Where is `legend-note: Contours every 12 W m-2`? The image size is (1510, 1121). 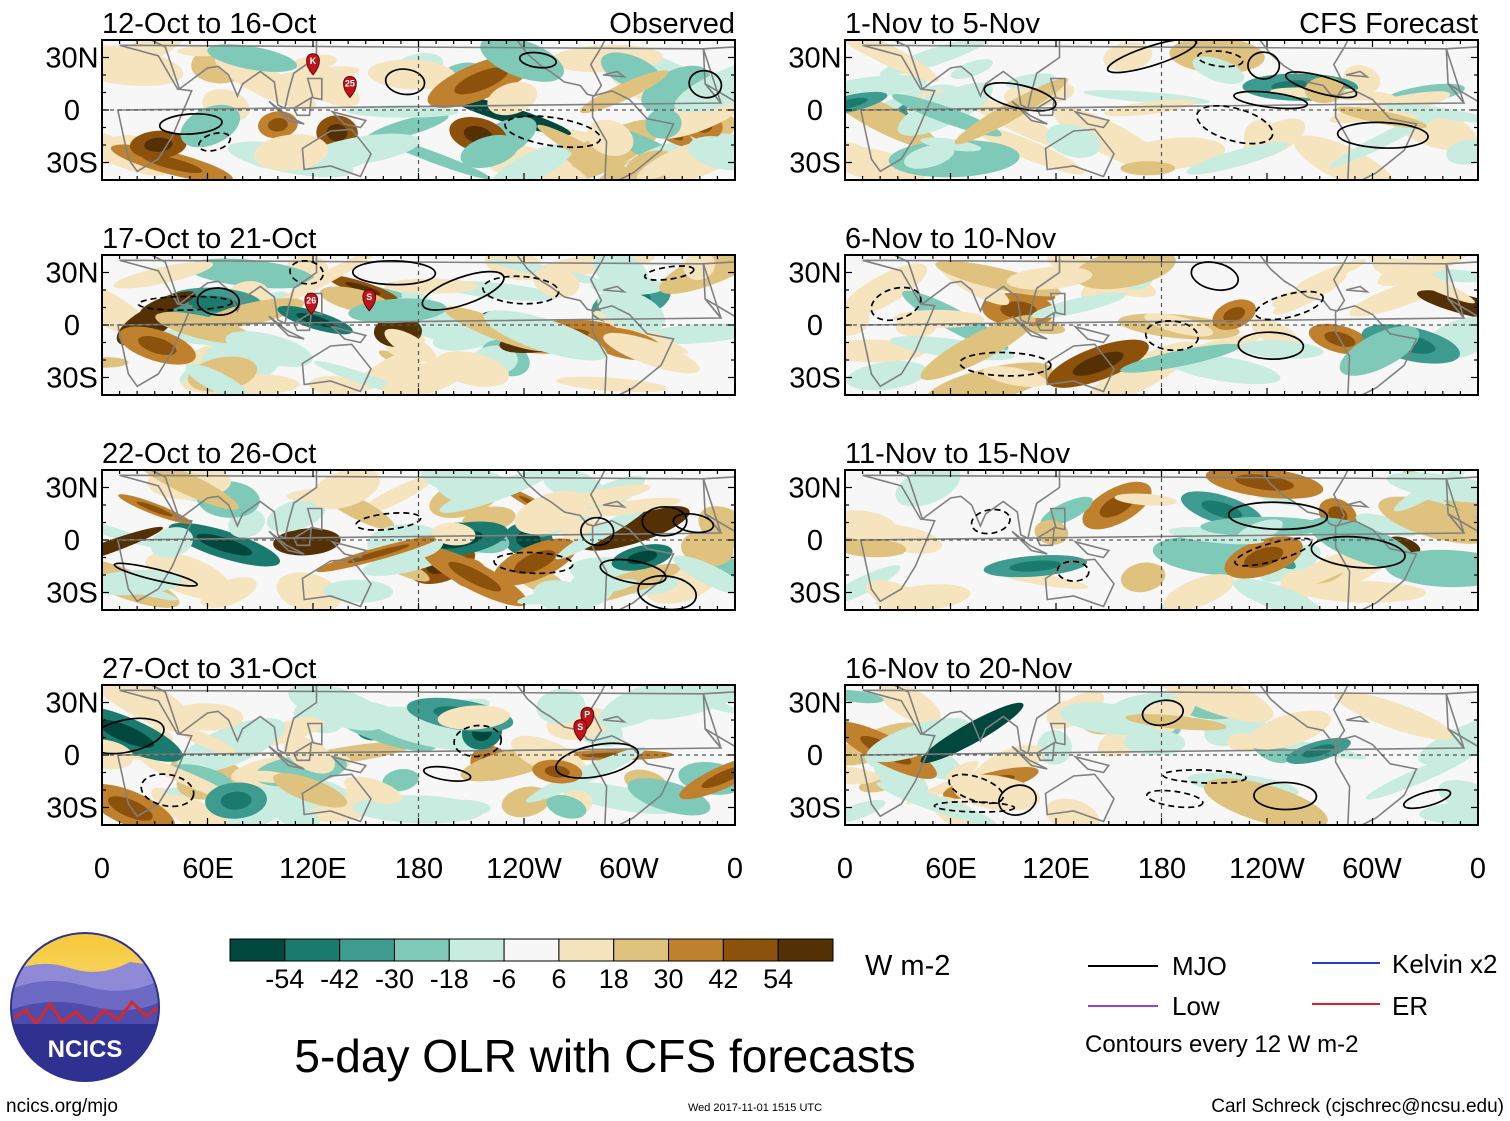
legend-note: Contours every 12 W m-2 is located at coordinates (1221, 1044).